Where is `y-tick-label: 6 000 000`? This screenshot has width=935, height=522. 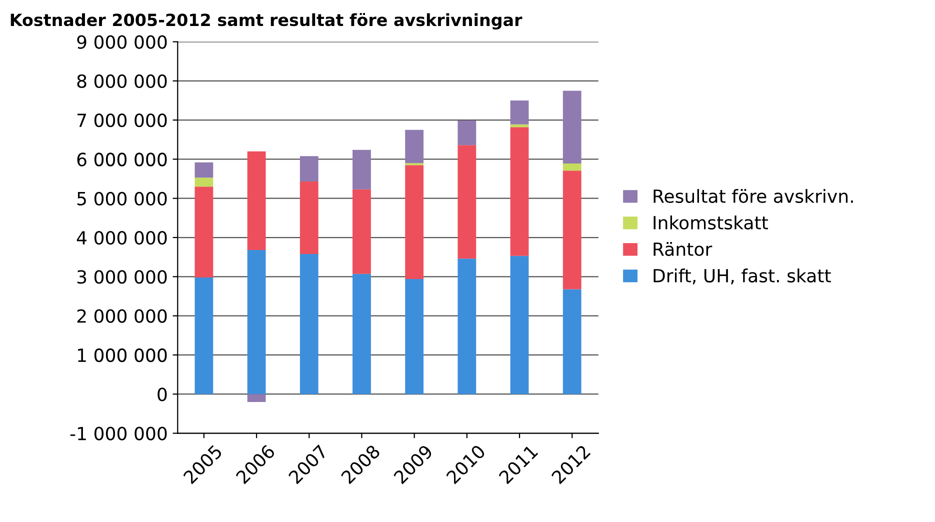
y-tick-label: 6 000 000 is located at coordinates (122, 159).